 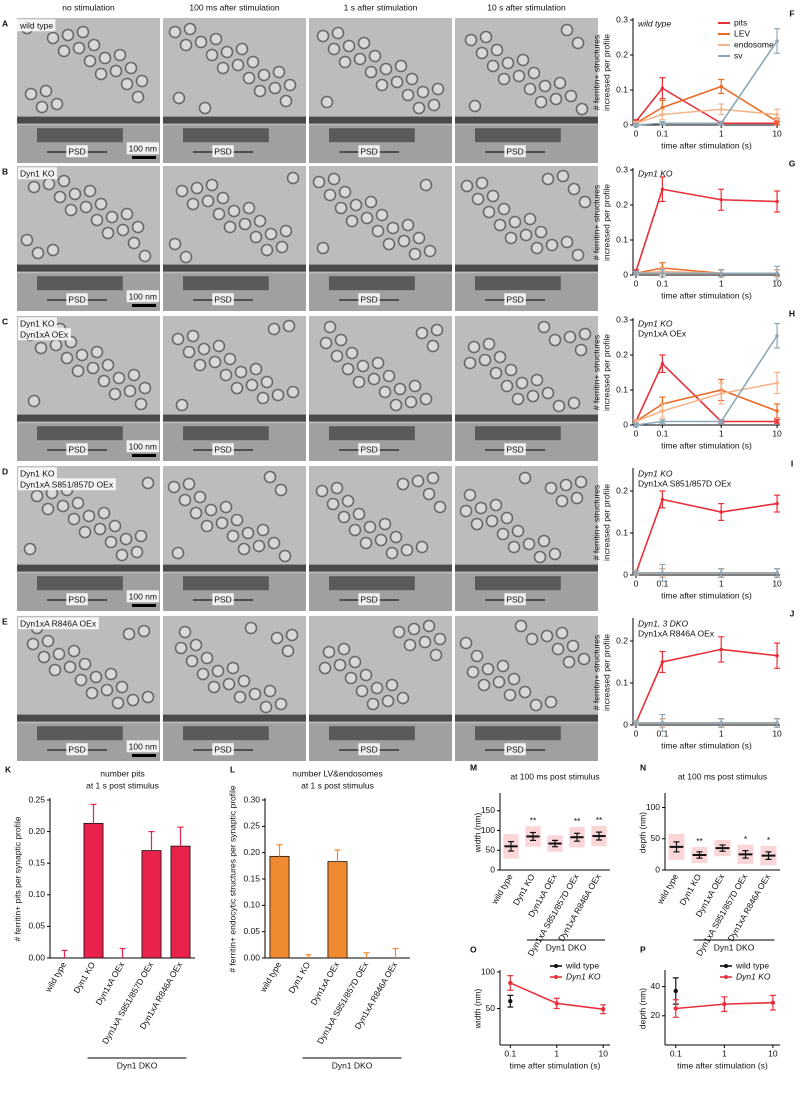 I want to click on y-tick-label: 0.2, so click(x=622, y=54).